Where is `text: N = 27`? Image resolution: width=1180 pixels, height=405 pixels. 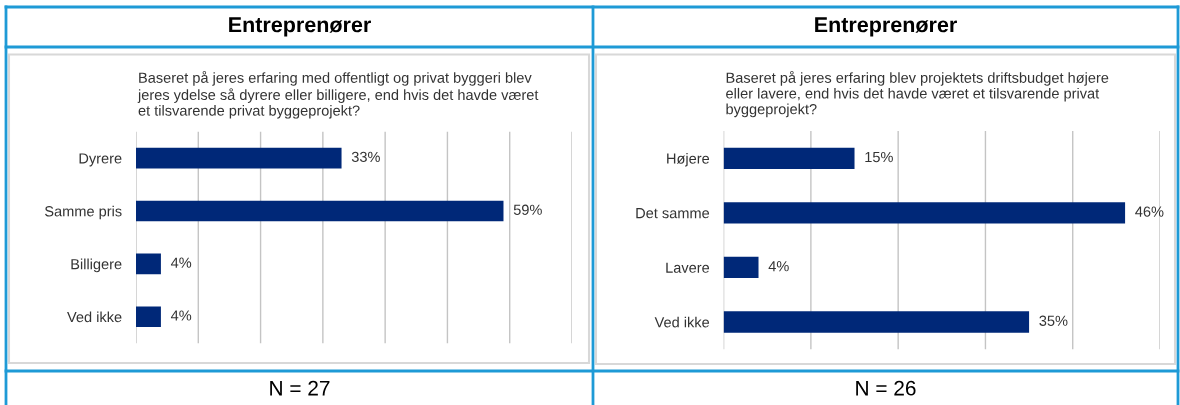
text: N = 27 is located at coordinates (300, 388).